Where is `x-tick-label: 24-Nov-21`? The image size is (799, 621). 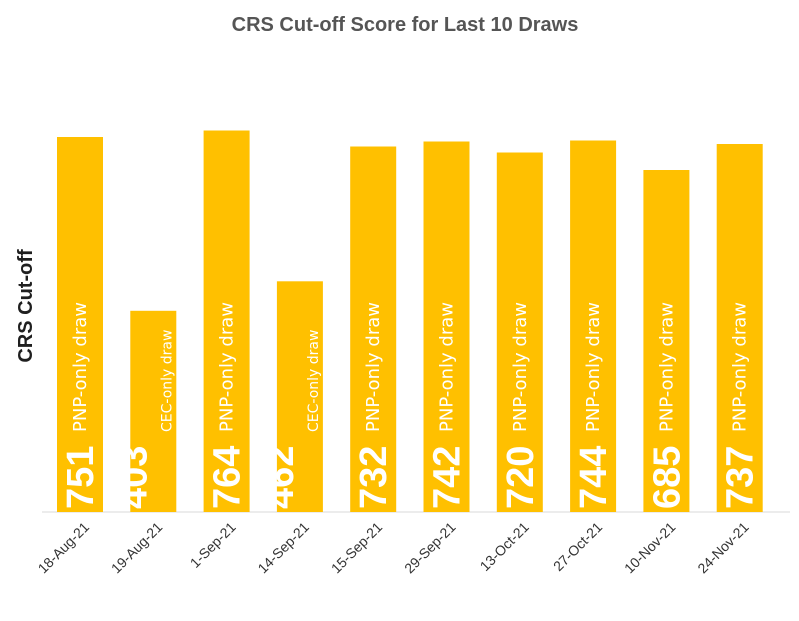 x-tick-label: 24-Nov-21 is located at coordinates (723, 548).